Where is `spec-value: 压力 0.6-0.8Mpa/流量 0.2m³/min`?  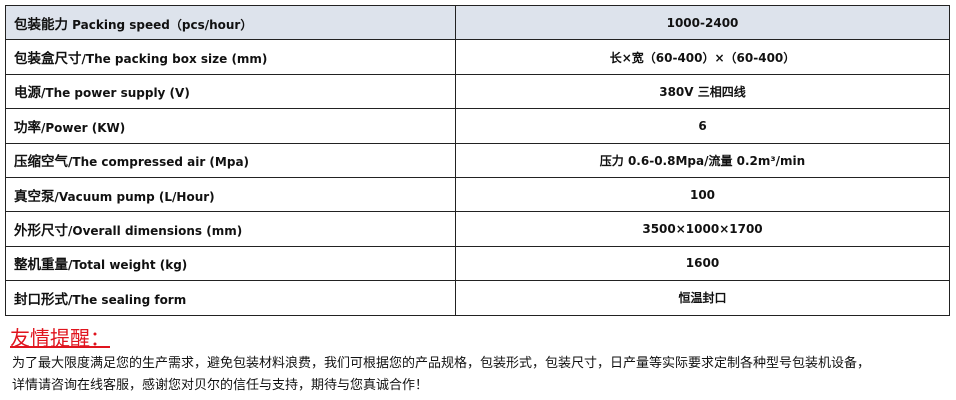
spec-value: 压力 0.6-0.8Mpa/流量 0.2m³/min is located at coordinates (702, 160).